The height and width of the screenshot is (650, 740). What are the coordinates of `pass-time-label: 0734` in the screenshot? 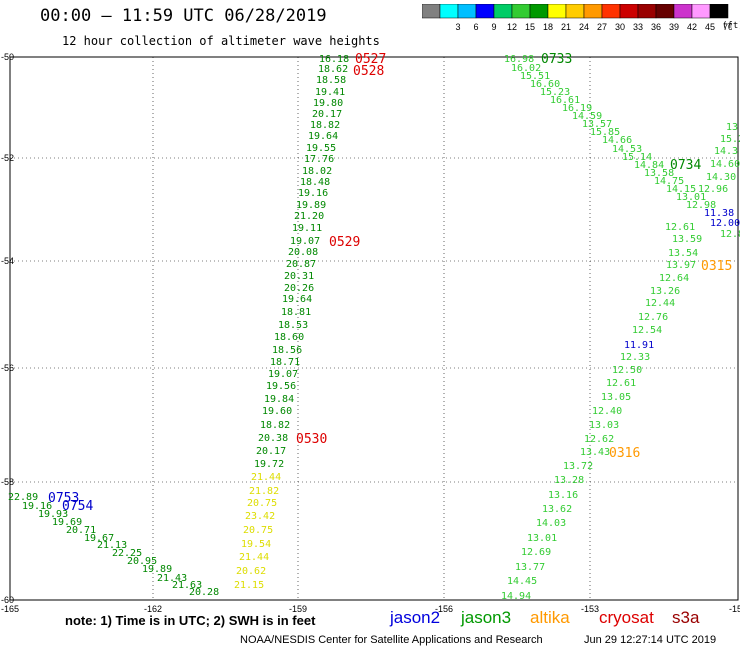 It's located at (685, 165).